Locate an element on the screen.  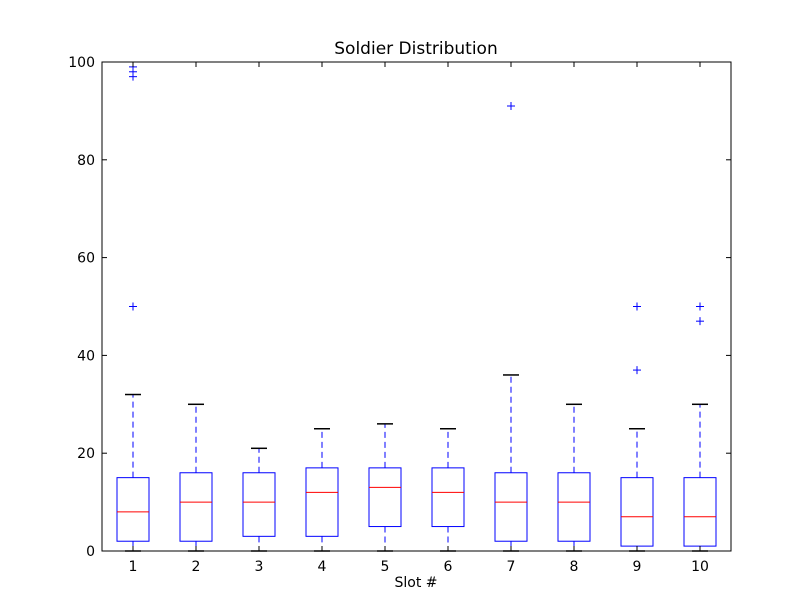
x-tick-label: 2 is located at coordinates (196, 567).